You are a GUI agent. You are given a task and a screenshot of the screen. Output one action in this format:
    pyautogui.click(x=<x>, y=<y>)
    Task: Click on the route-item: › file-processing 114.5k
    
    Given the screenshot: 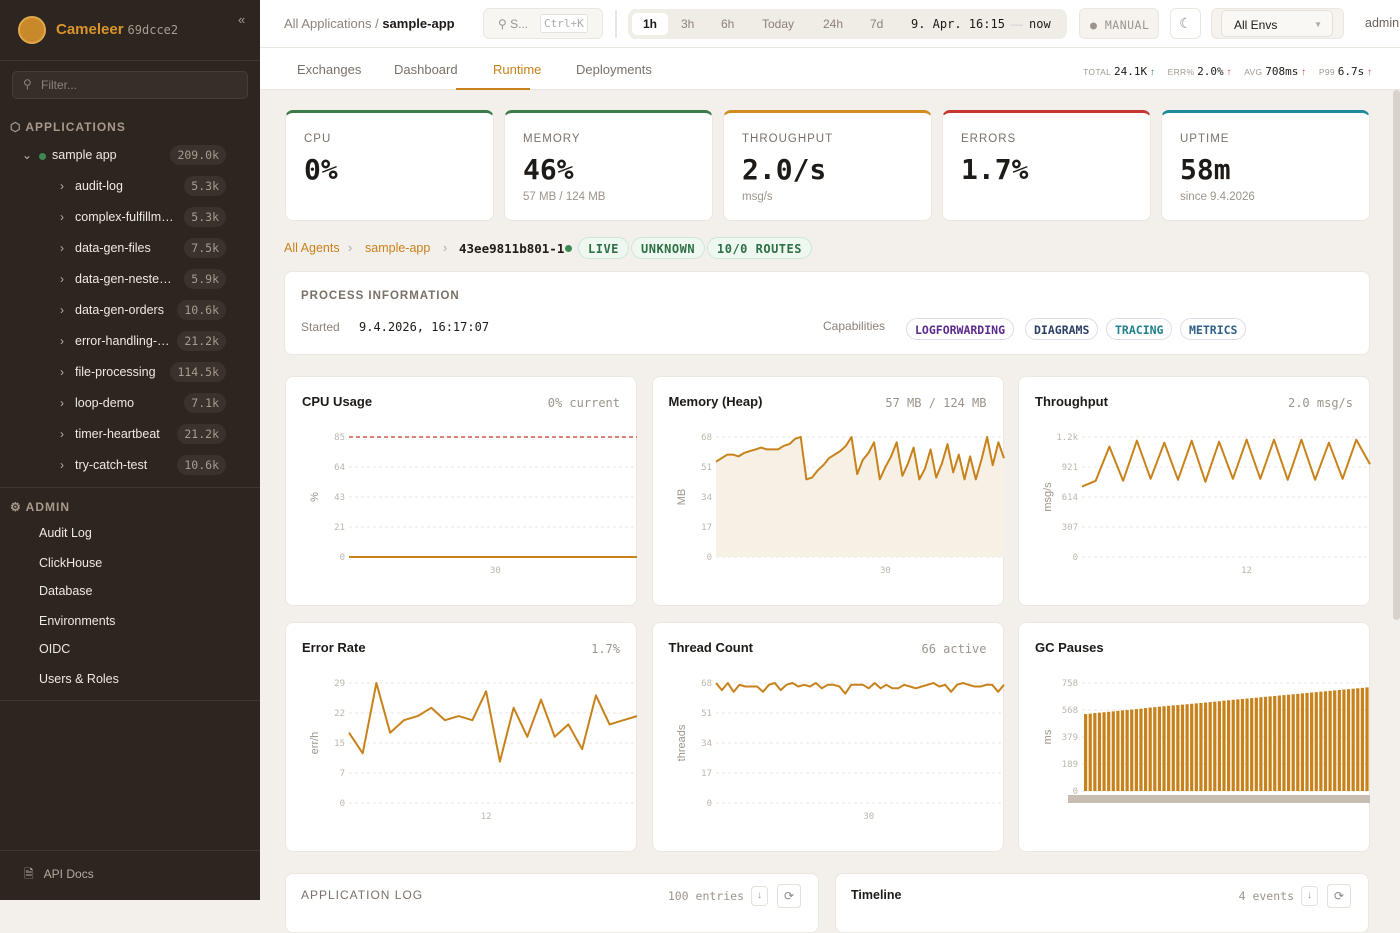 What is the action you would take?
    pyautogui.click(x=130, y=373)
    